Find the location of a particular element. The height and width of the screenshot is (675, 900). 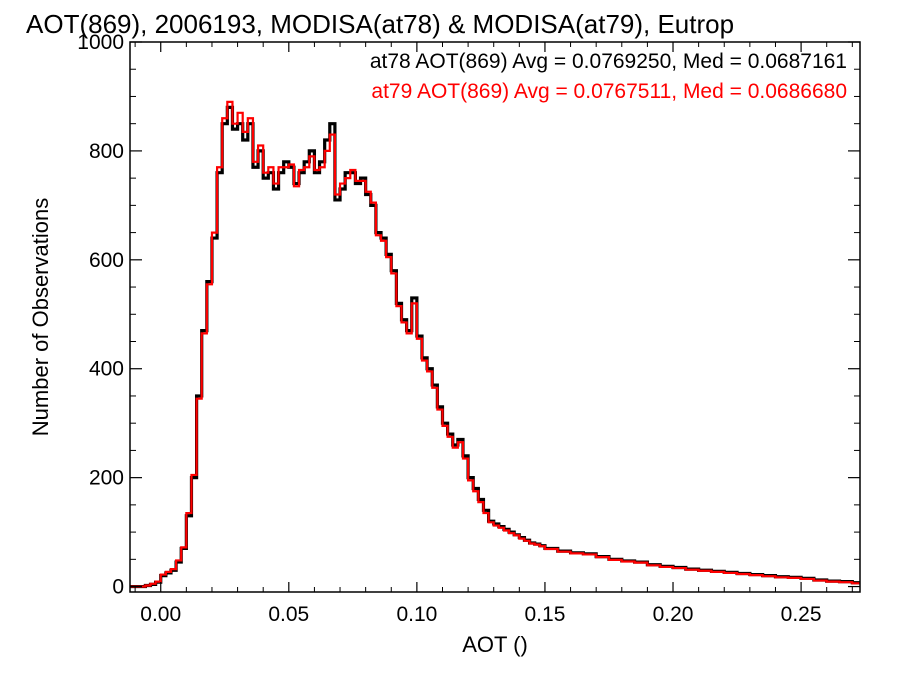

x-tick-label: 0.25 is located at coordinates (801, 614).